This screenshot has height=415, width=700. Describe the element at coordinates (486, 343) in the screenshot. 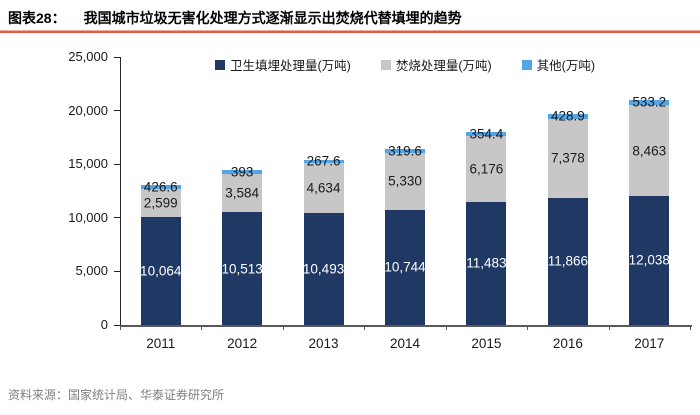

I see `x-axis-category-label: 2015` at that location.